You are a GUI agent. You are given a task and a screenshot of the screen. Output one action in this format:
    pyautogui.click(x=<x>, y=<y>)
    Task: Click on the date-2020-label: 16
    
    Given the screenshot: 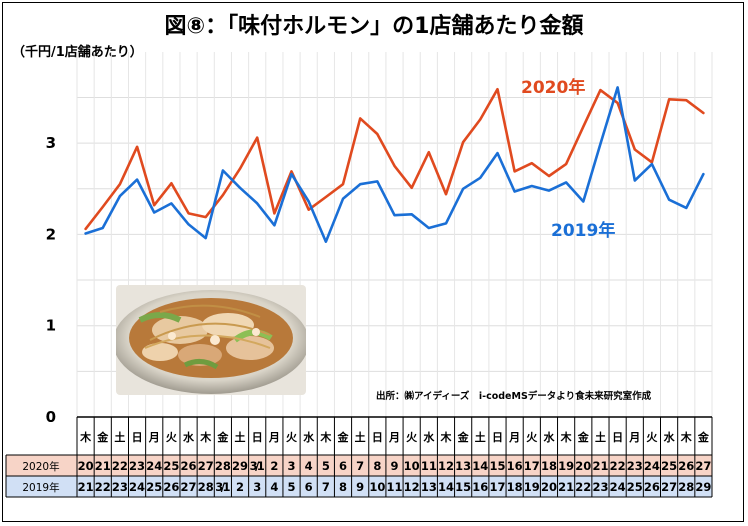 What is the action you would take?
    pyautogui.click(x=515, y=466)
    